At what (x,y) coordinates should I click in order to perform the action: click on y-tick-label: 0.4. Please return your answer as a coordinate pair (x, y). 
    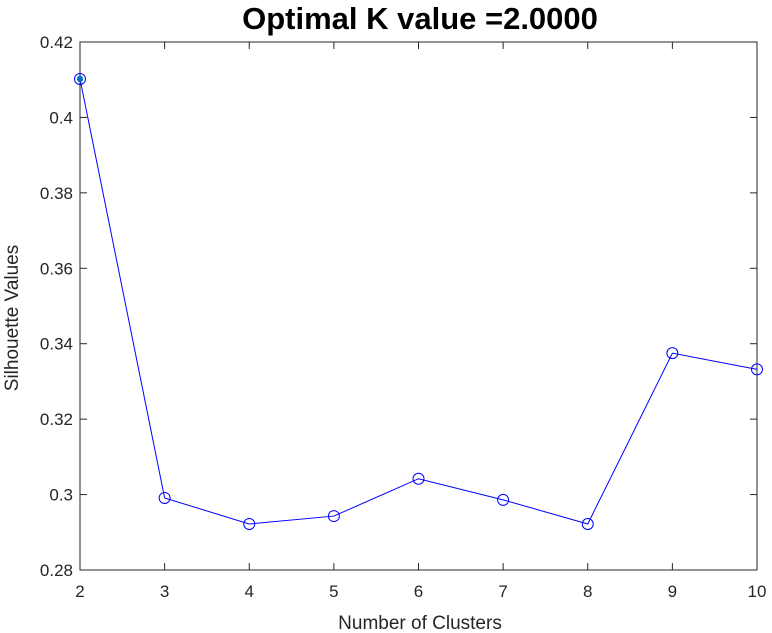
    Looking at the image, I should click on (61, 117).